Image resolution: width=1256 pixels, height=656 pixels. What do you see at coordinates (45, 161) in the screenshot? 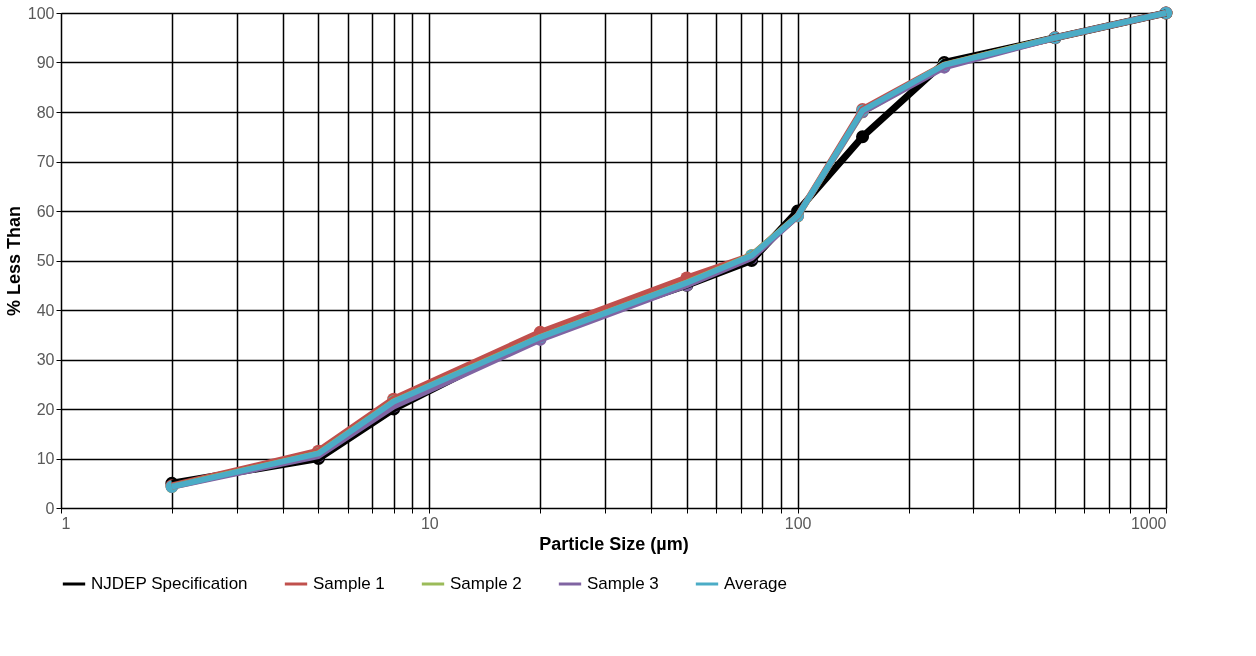
I see `y-tick-label: 70` at bounding box center [45, 161].